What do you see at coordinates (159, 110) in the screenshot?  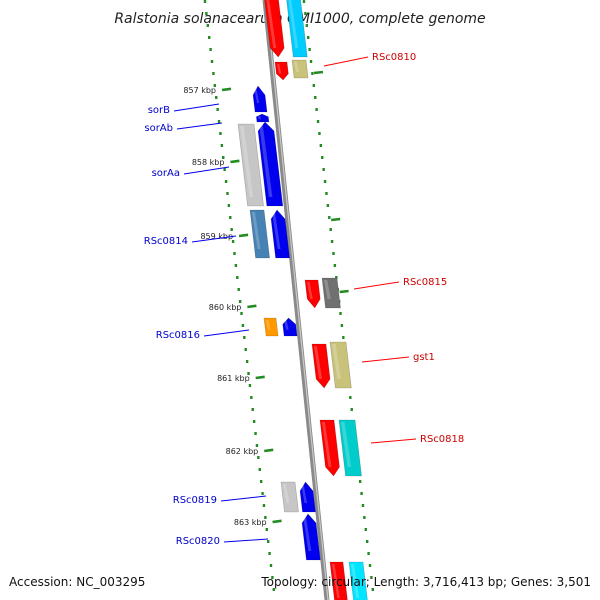 I see `gene-label-left: sorB` at bounding box center [159, 110].